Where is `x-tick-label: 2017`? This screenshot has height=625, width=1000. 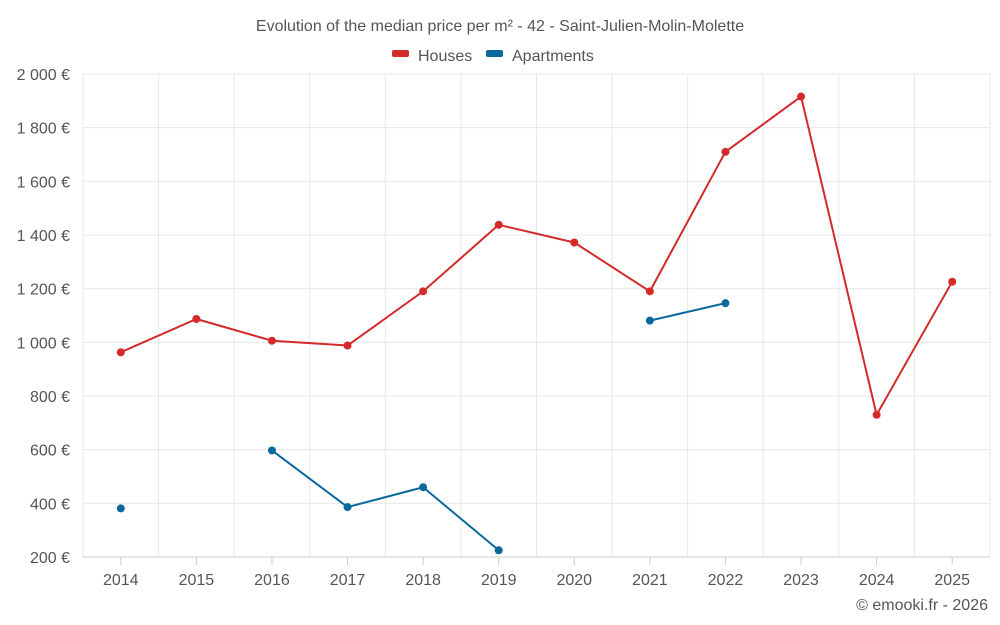
x-tick-label: 2017 is located at coordinates (348, 580).